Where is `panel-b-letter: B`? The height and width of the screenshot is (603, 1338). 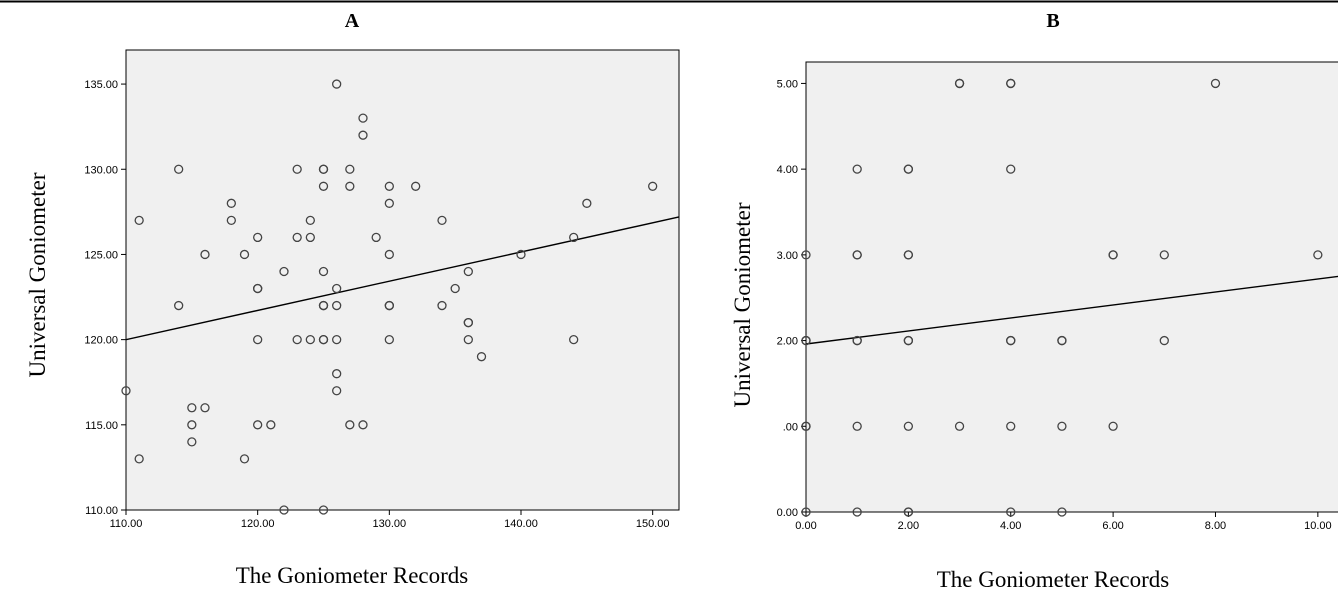 panel-b-letter: B is located at coordinates (1052, 21).